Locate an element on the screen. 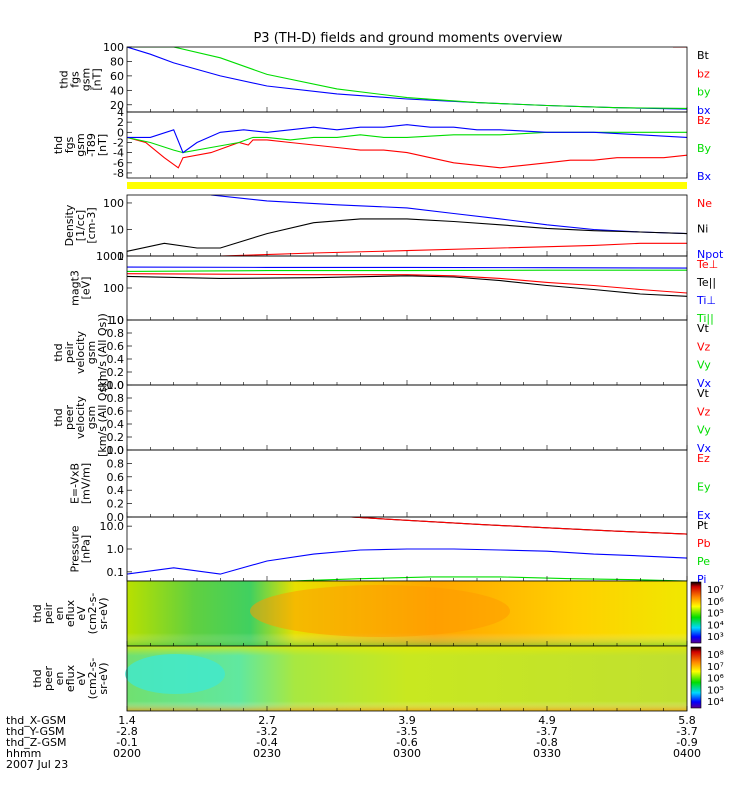  y-tick-label: -2 is located at coordinates (118, 142).